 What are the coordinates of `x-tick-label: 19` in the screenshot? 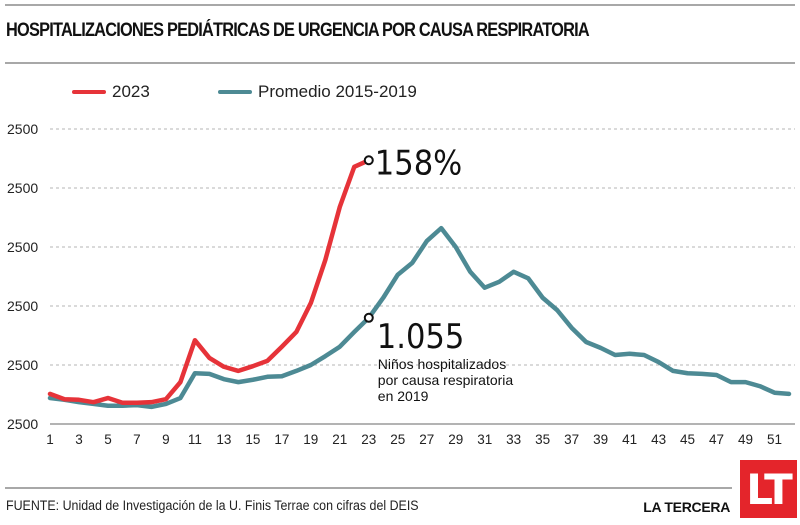 It's located at (310, 439).